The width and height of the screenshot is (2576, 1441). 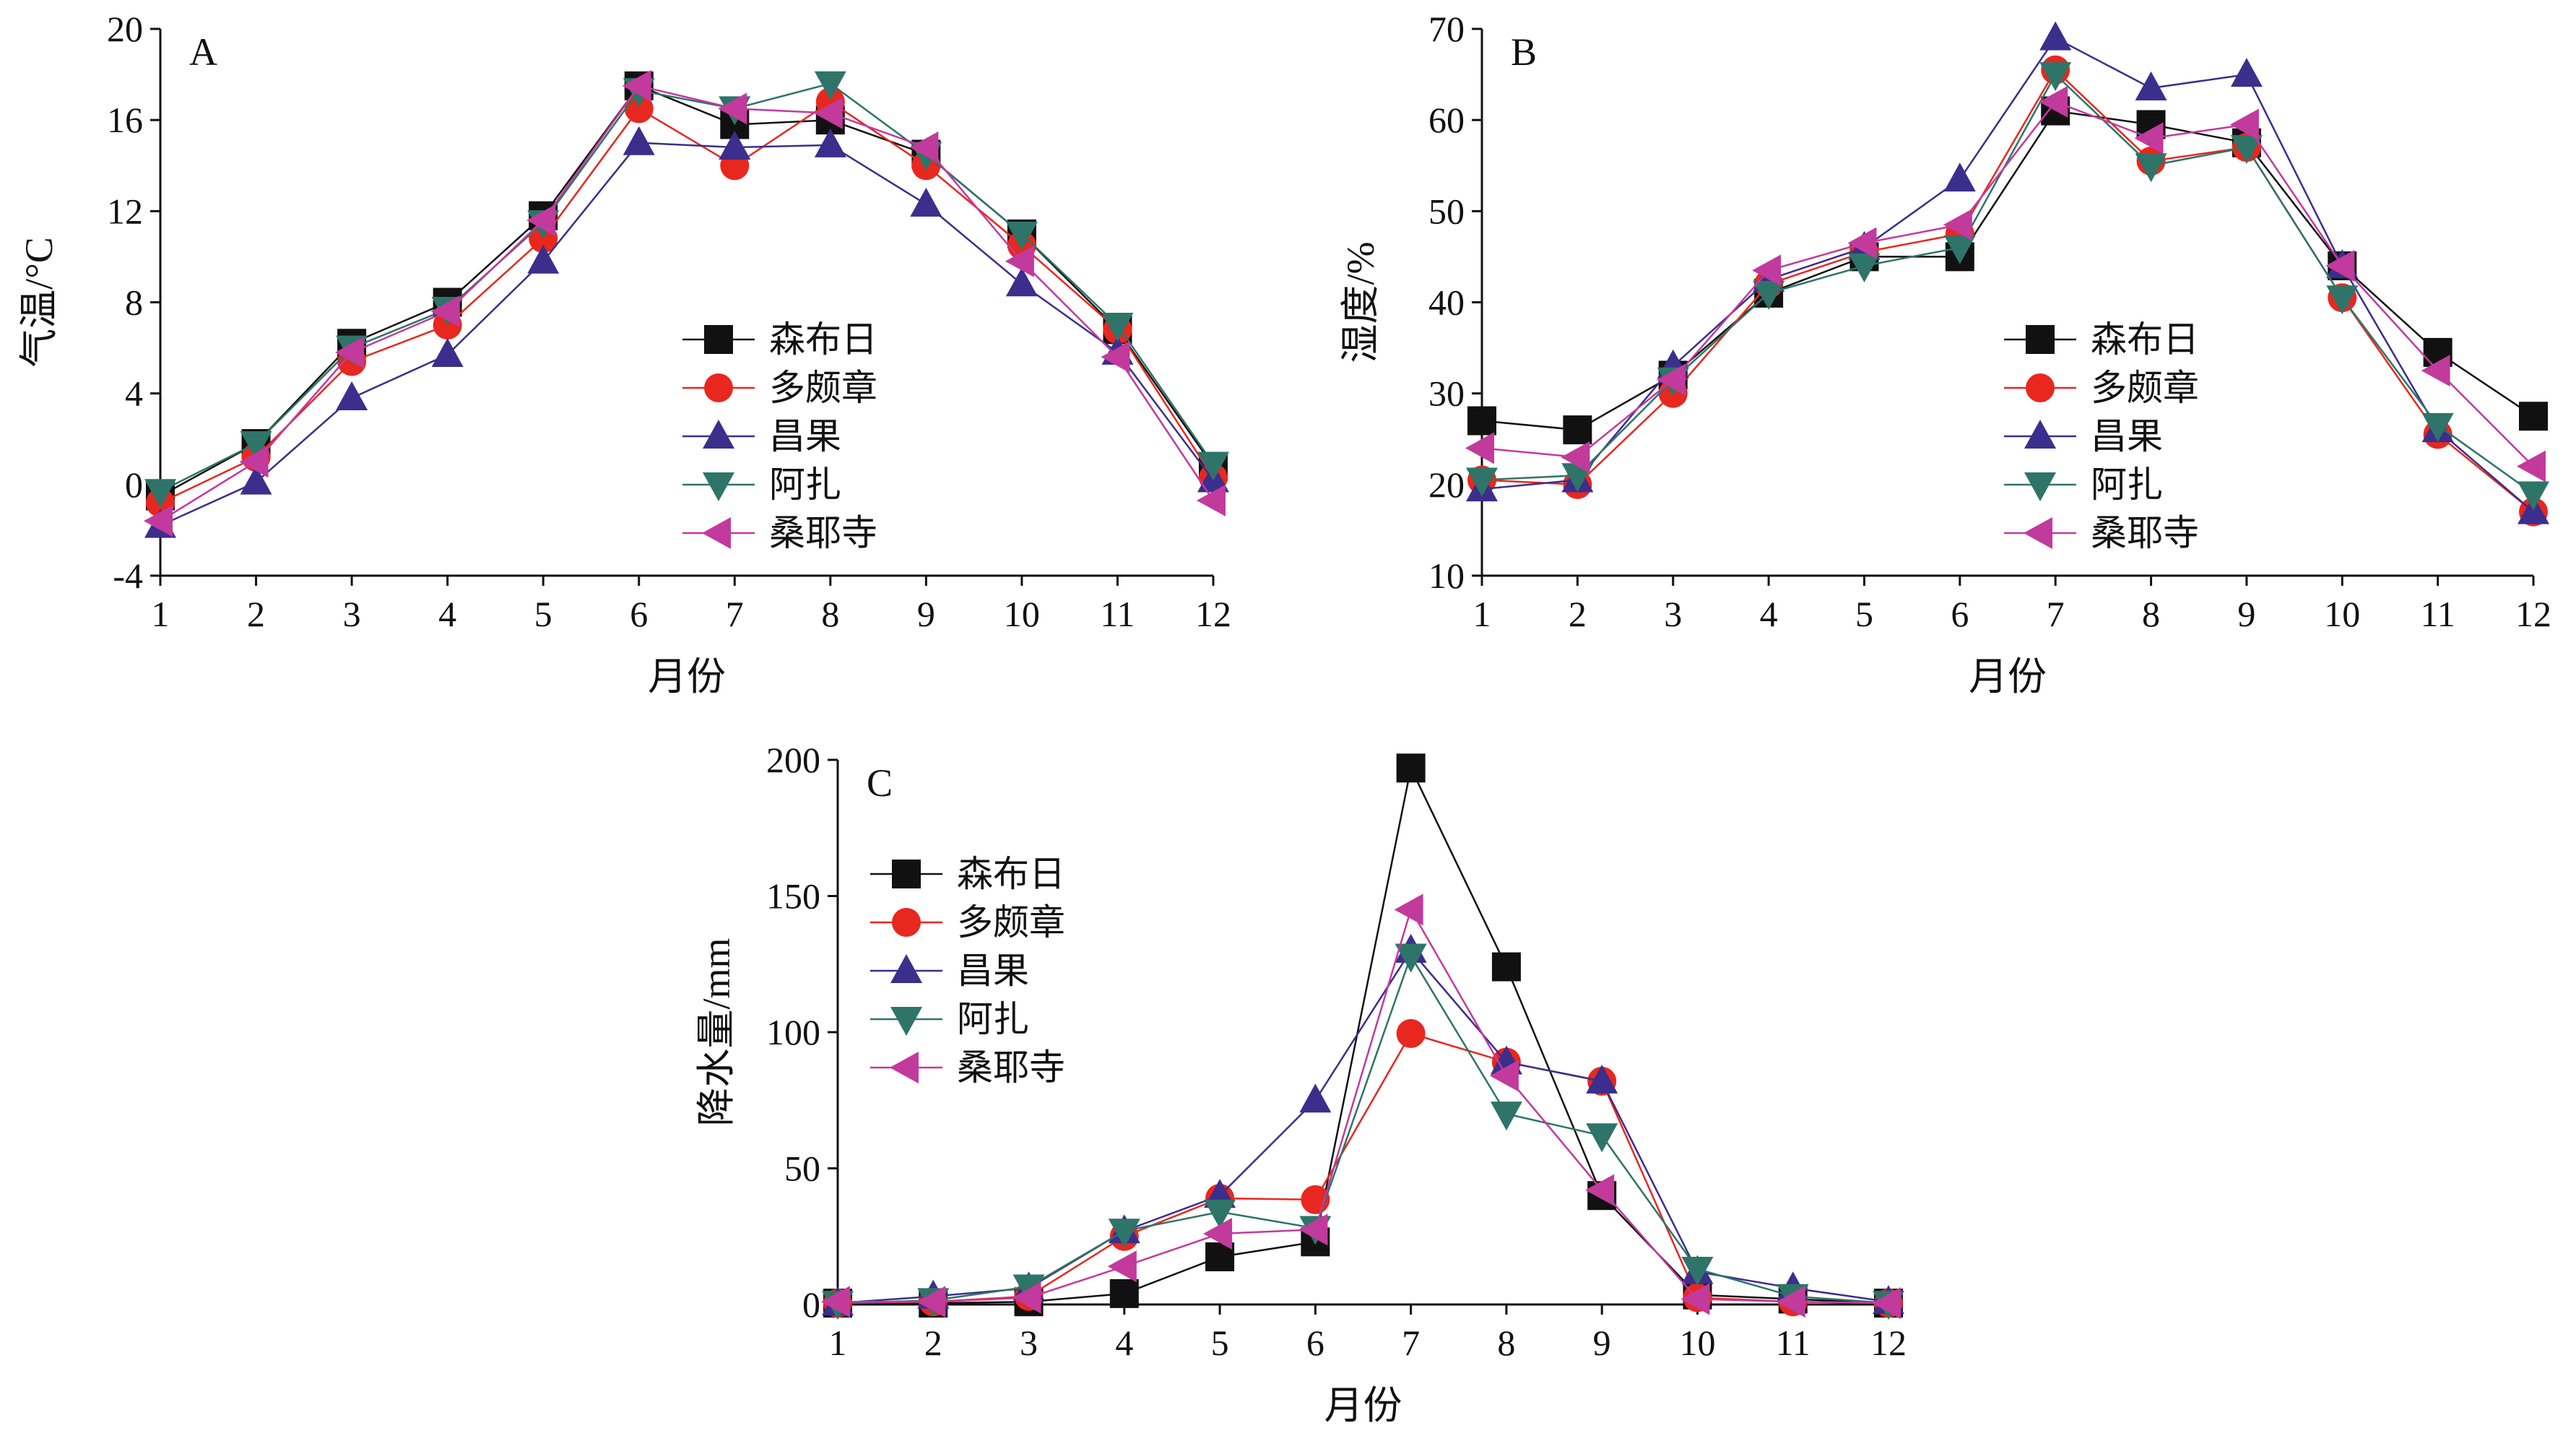 What do you see at coordinates (926, 614) in the screenshot?
I see `x-tick-label: 9` at bounding box center [926, 614].